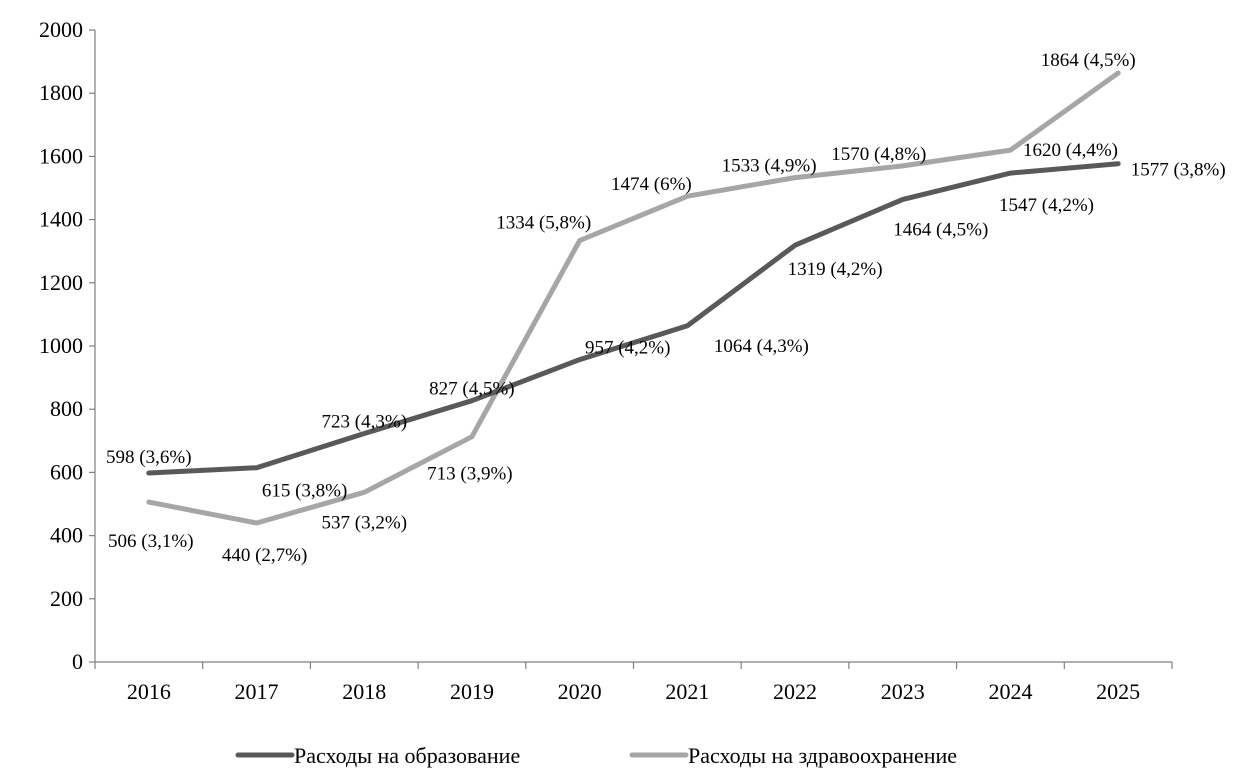 The height and width of the screenshot is (770, 1236). Describe the element at coordinates (940, 229) in the screenshot. I see `data-label: 1464 (4,5%)` at that location.